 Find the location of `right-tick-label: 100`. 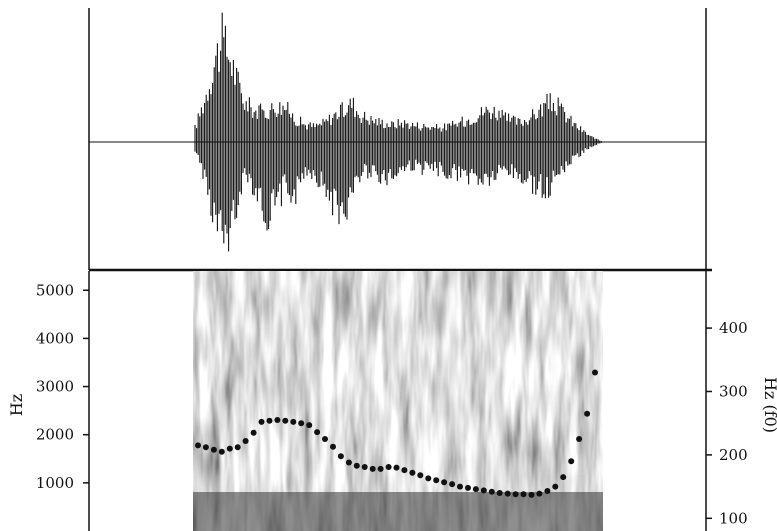

right-tick-label: 100 is located at coordinates (733, 518).